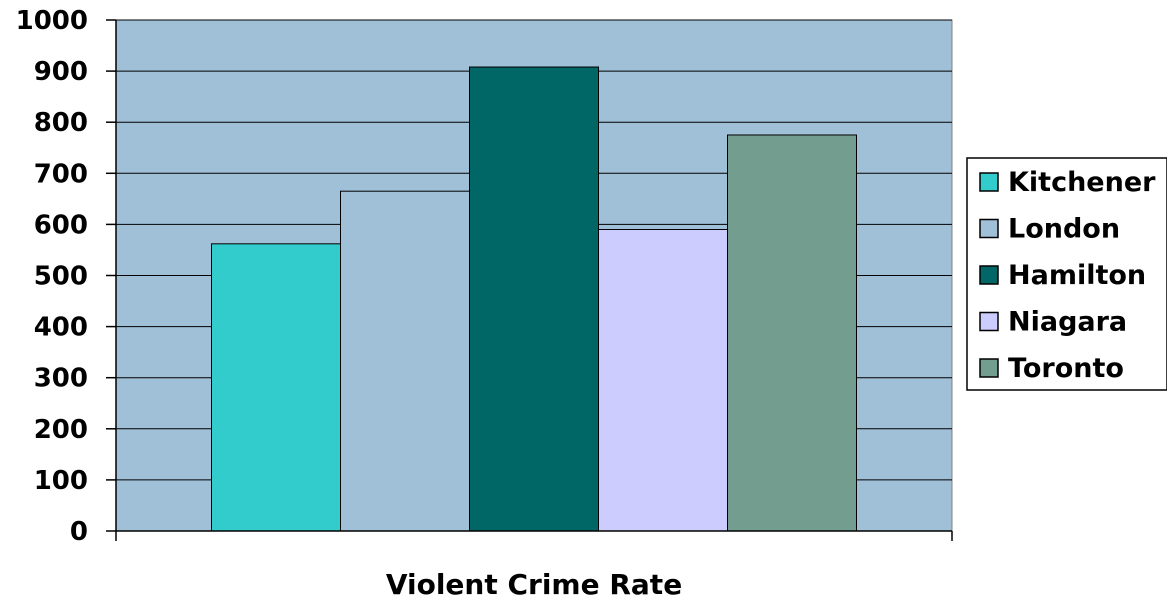  I want to click on legend-swatch-niagara, so click(989, 321).